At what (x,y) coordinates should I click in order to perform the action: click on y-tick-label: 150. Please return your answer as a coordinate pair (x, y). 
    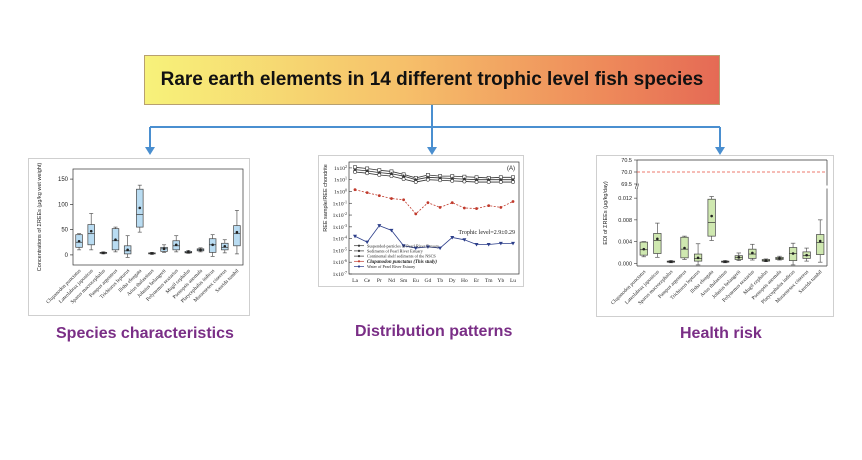
    Looking at the image, I should click on (63, 180).